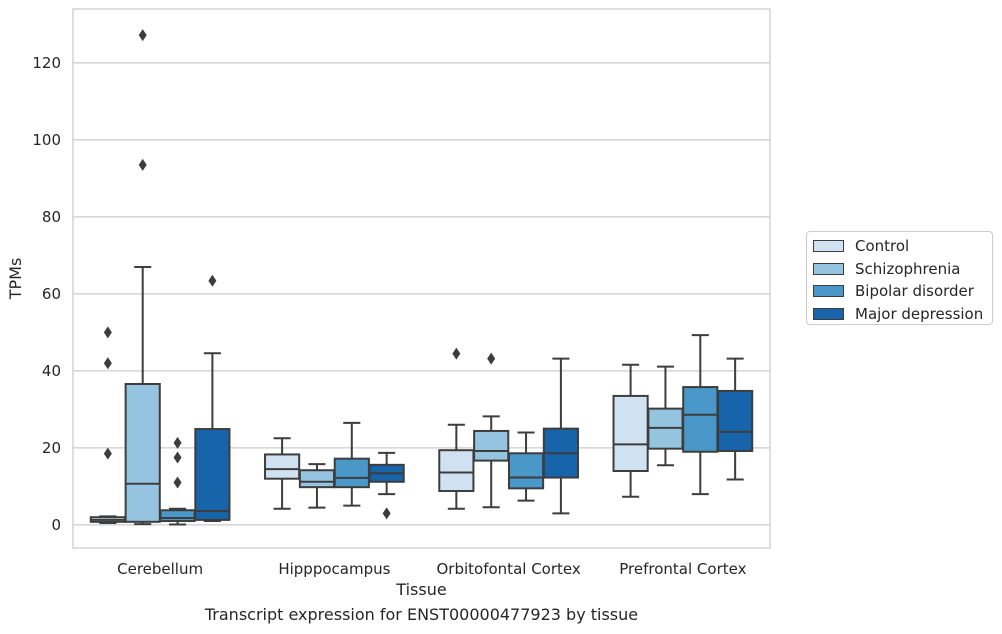 The image size is (1002, 634). I want to click on legend-item: Bipolar disorder, so click(893, 291).